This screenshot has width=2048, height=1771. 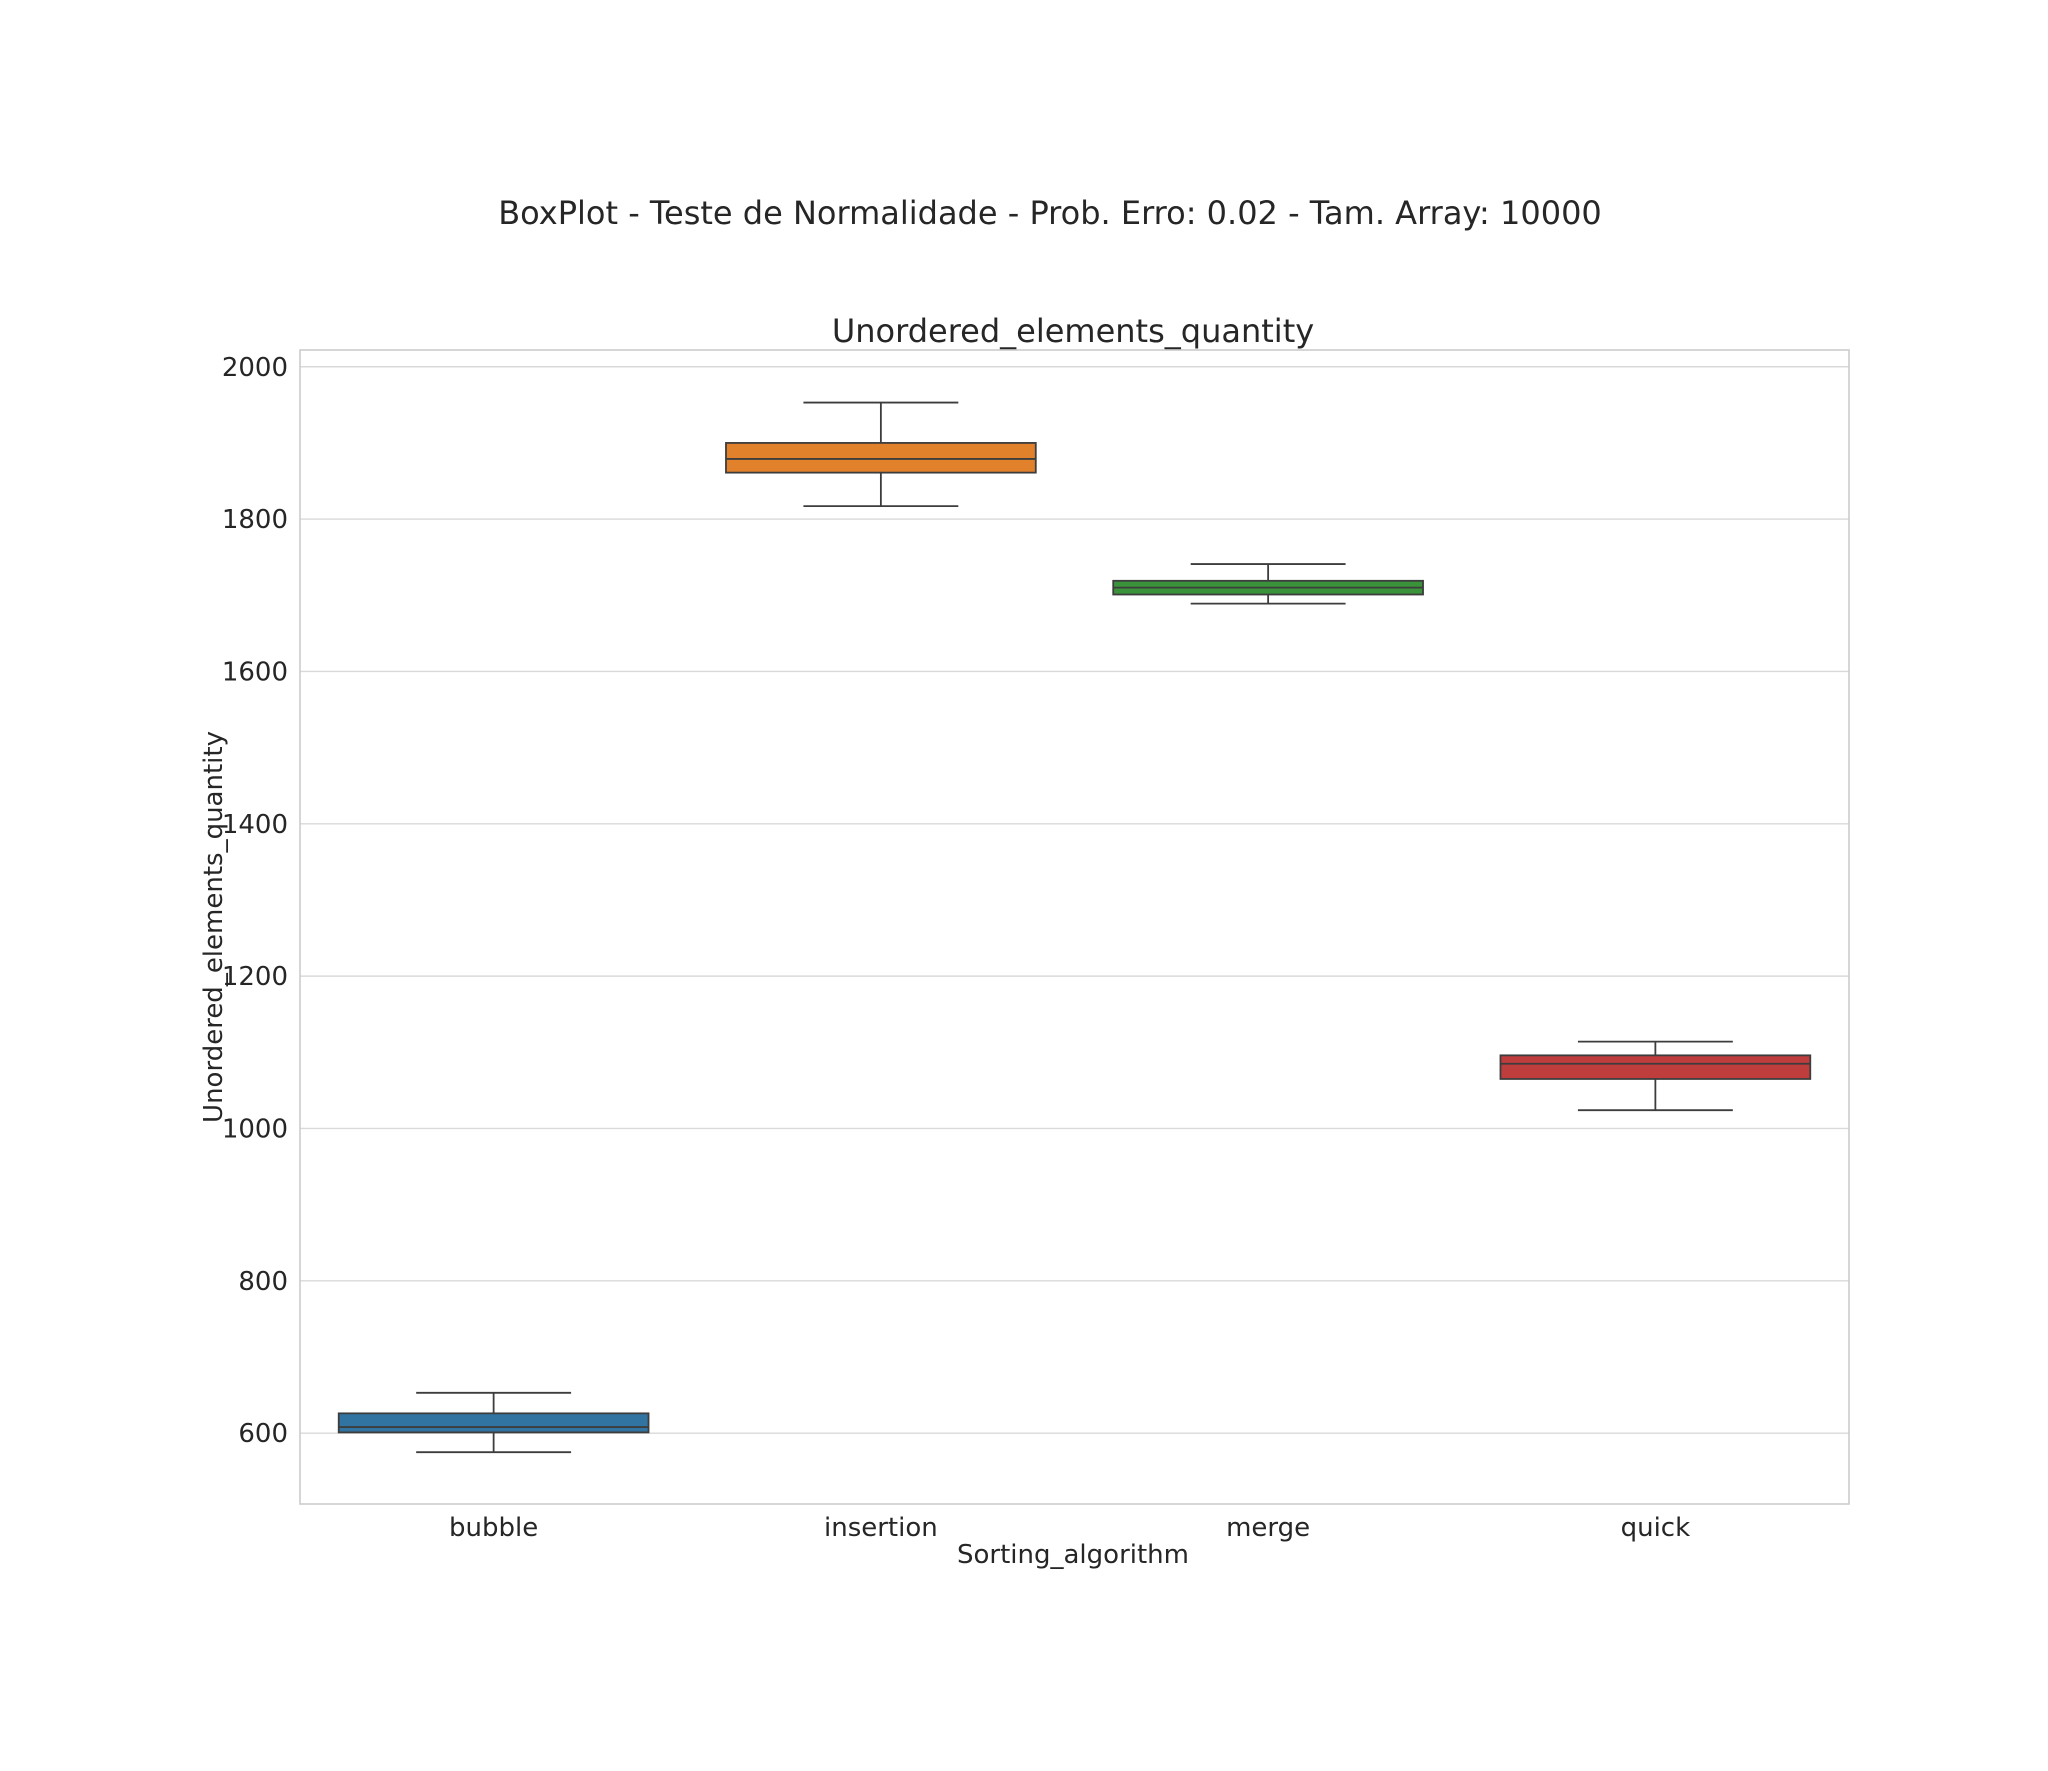 What do you see at coordinates (263, 1434) in the screenshot?
I see `y-tick-label: 600` at bounding box center [263, 1434].